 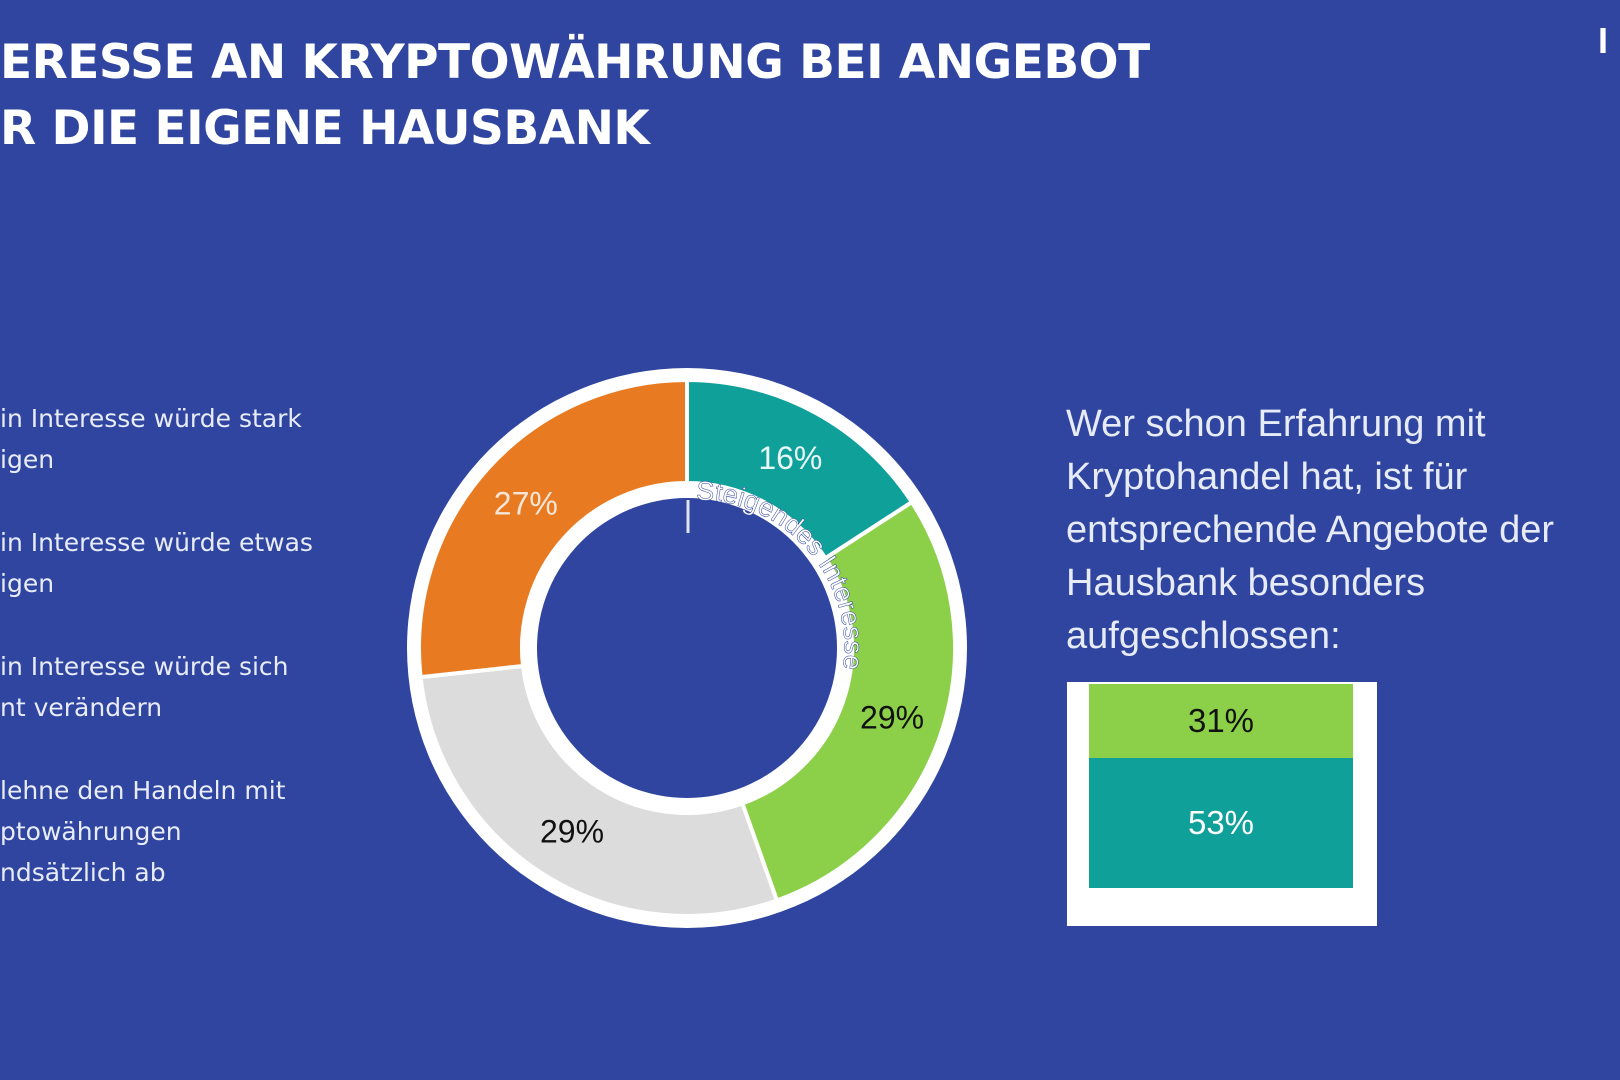 I want to click on bar-53: 53%, so click(x=1221, y=823).